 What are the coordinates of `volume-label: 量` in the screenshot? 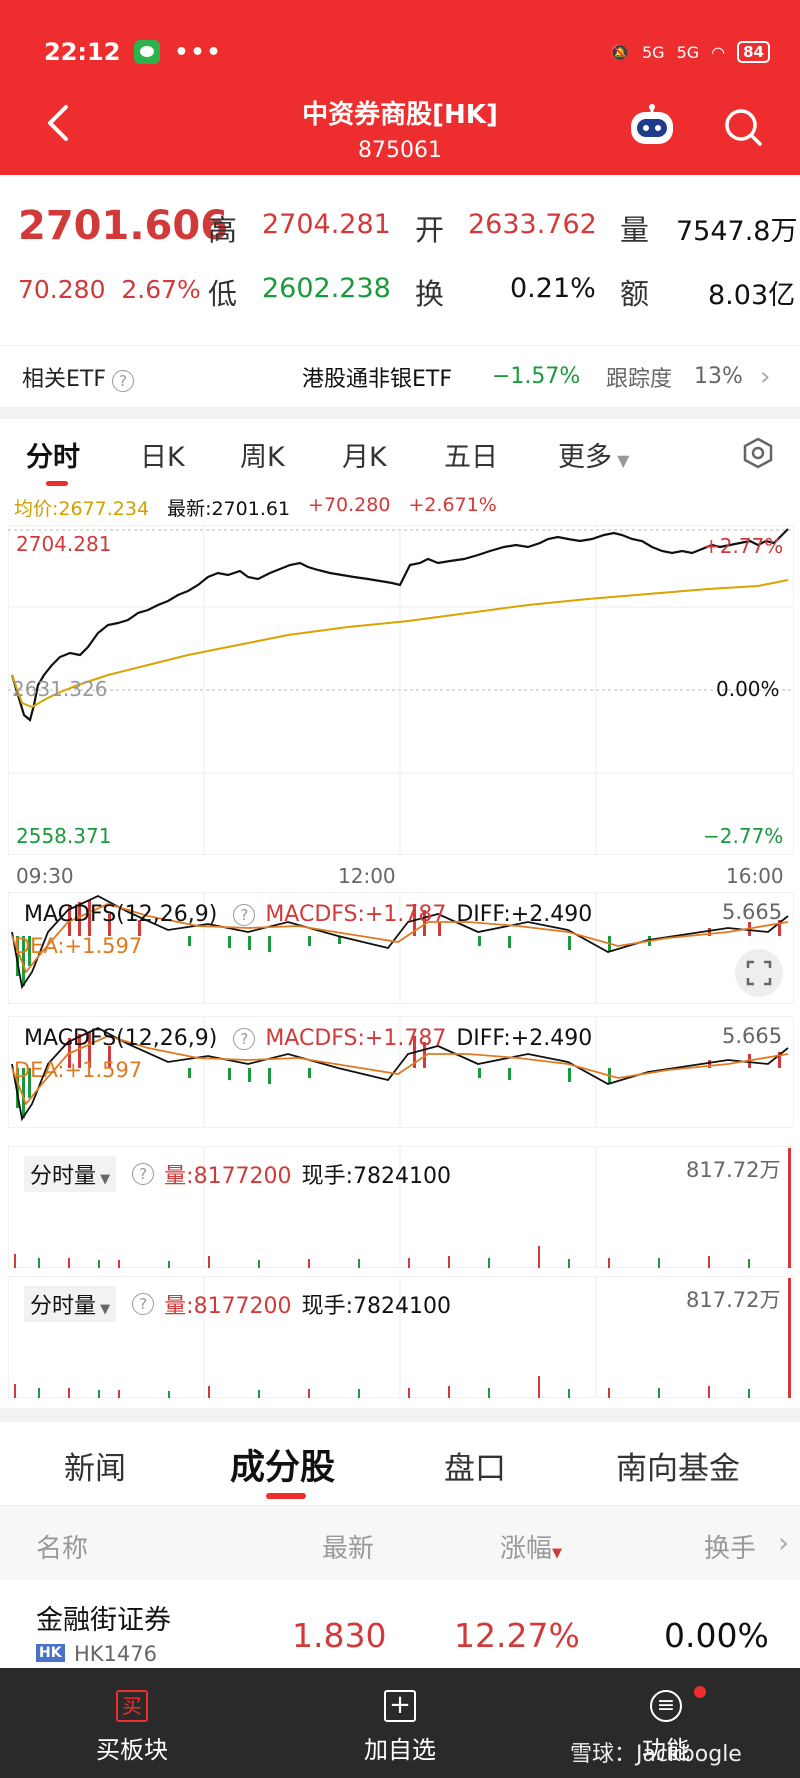 It's located at (635, 230).